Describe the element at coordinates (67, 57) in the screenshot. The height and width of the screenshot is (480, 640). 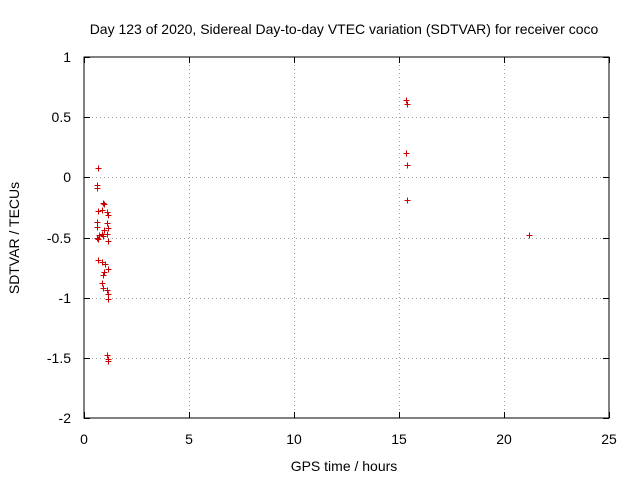
I see `y-tick-label: 1` at that location.